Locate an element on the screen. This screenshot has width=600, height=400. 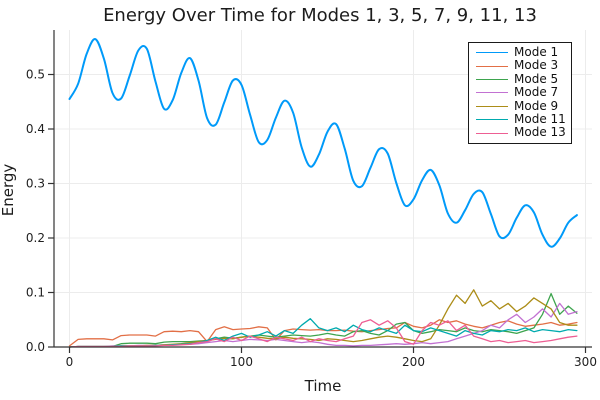
legend-item: Mode 3 is located at coordinates (521, 65).